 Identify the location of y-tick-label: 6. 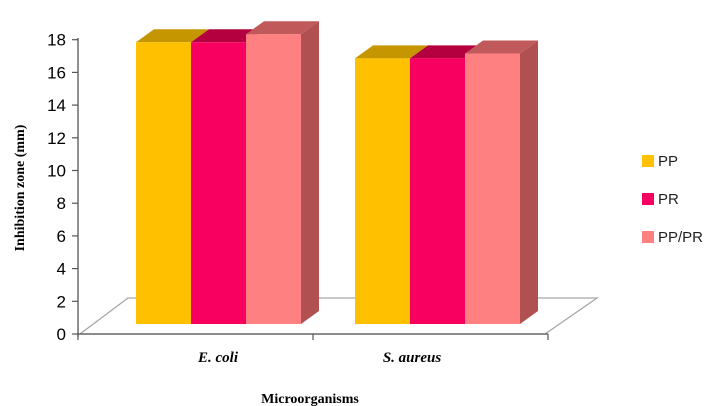
(61, 236).